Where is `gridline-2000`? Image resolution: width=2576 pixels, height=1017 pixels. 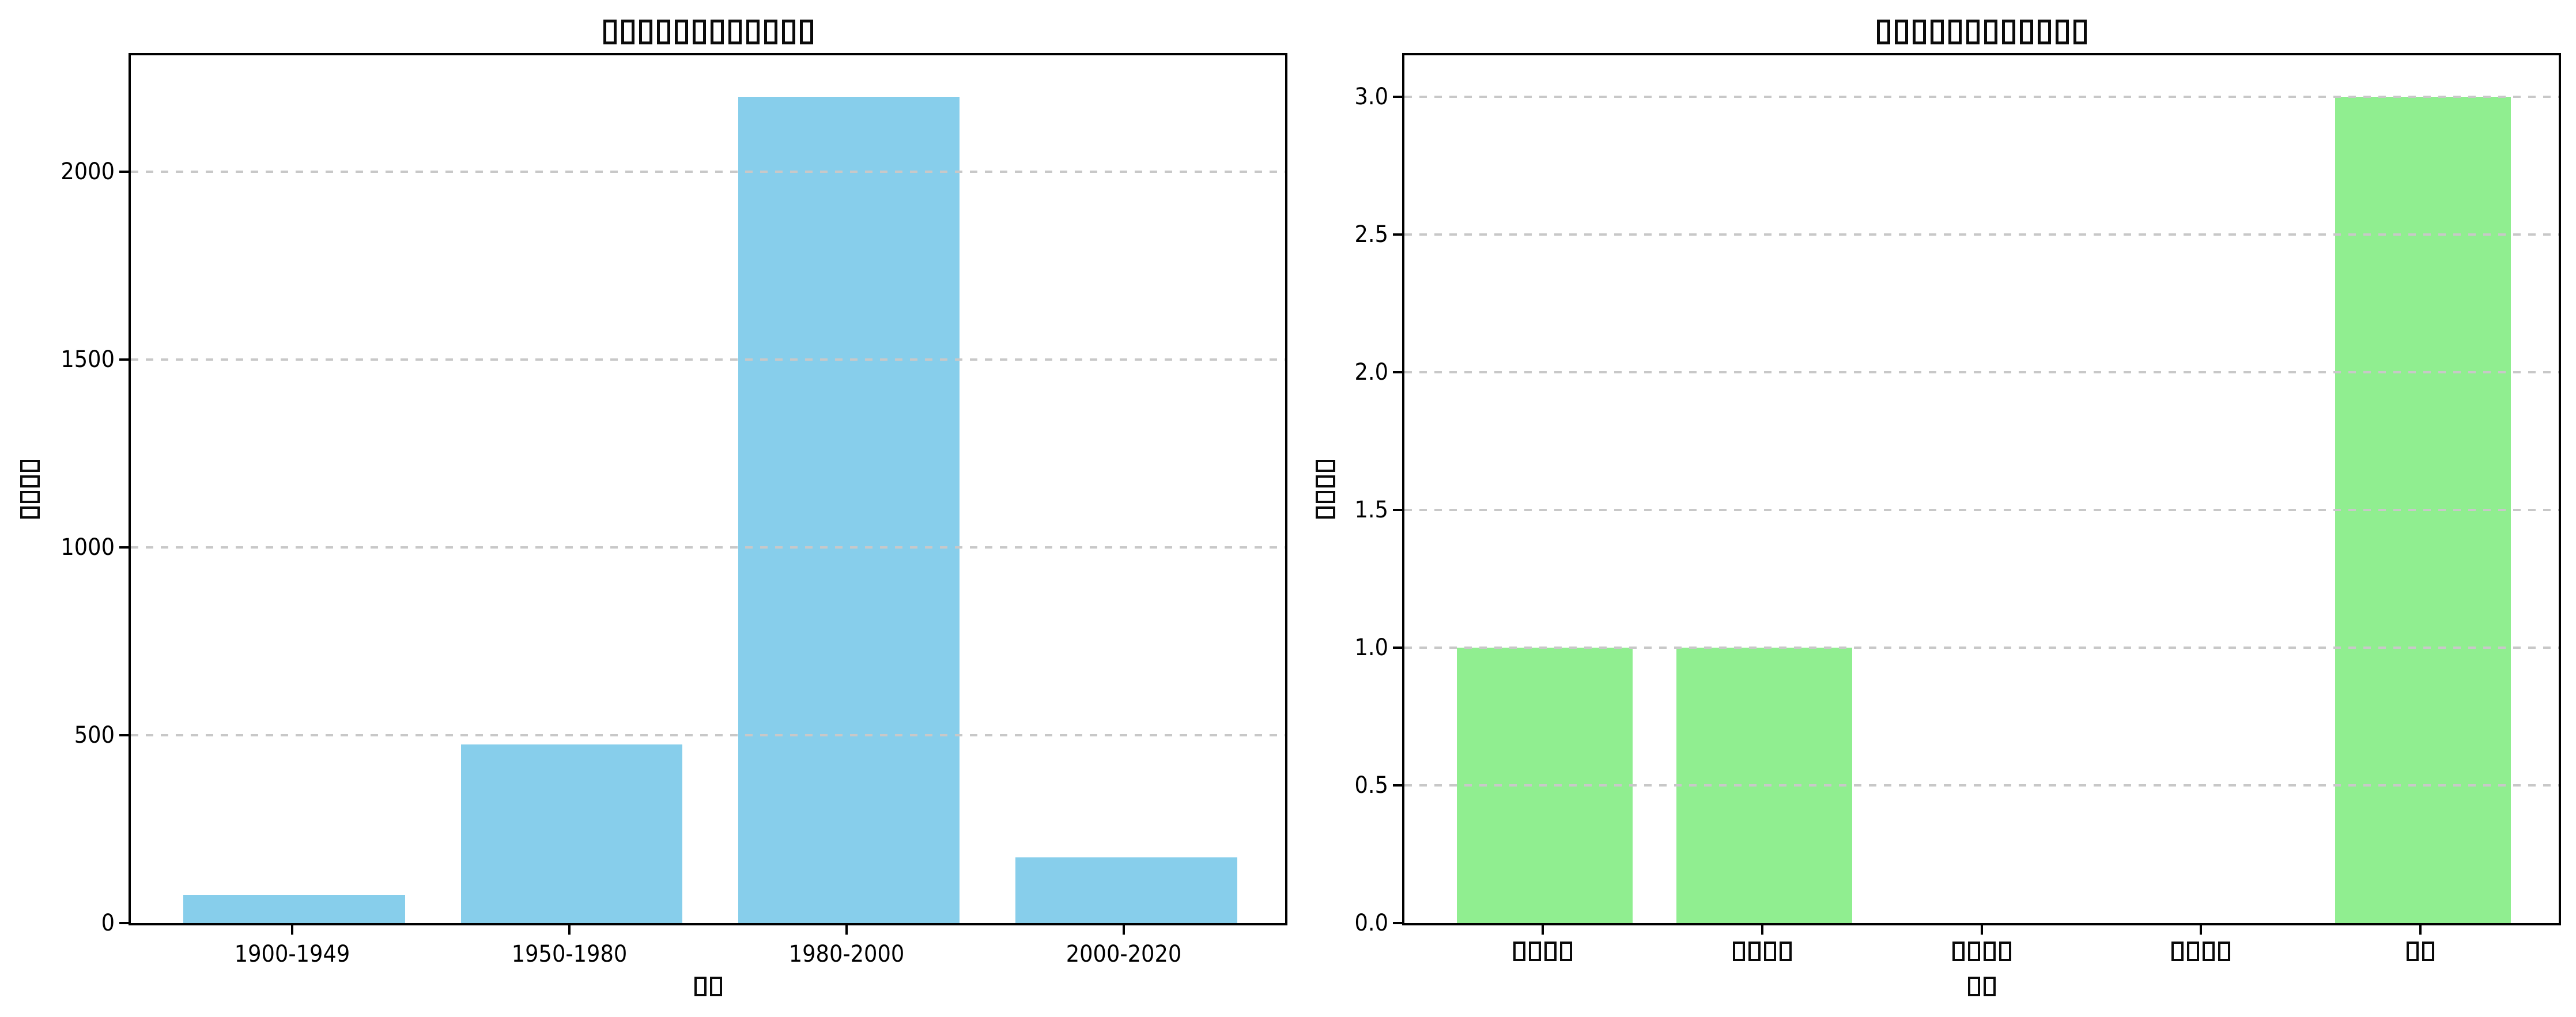
gridline-2000 is located at coordinates (708, 172).